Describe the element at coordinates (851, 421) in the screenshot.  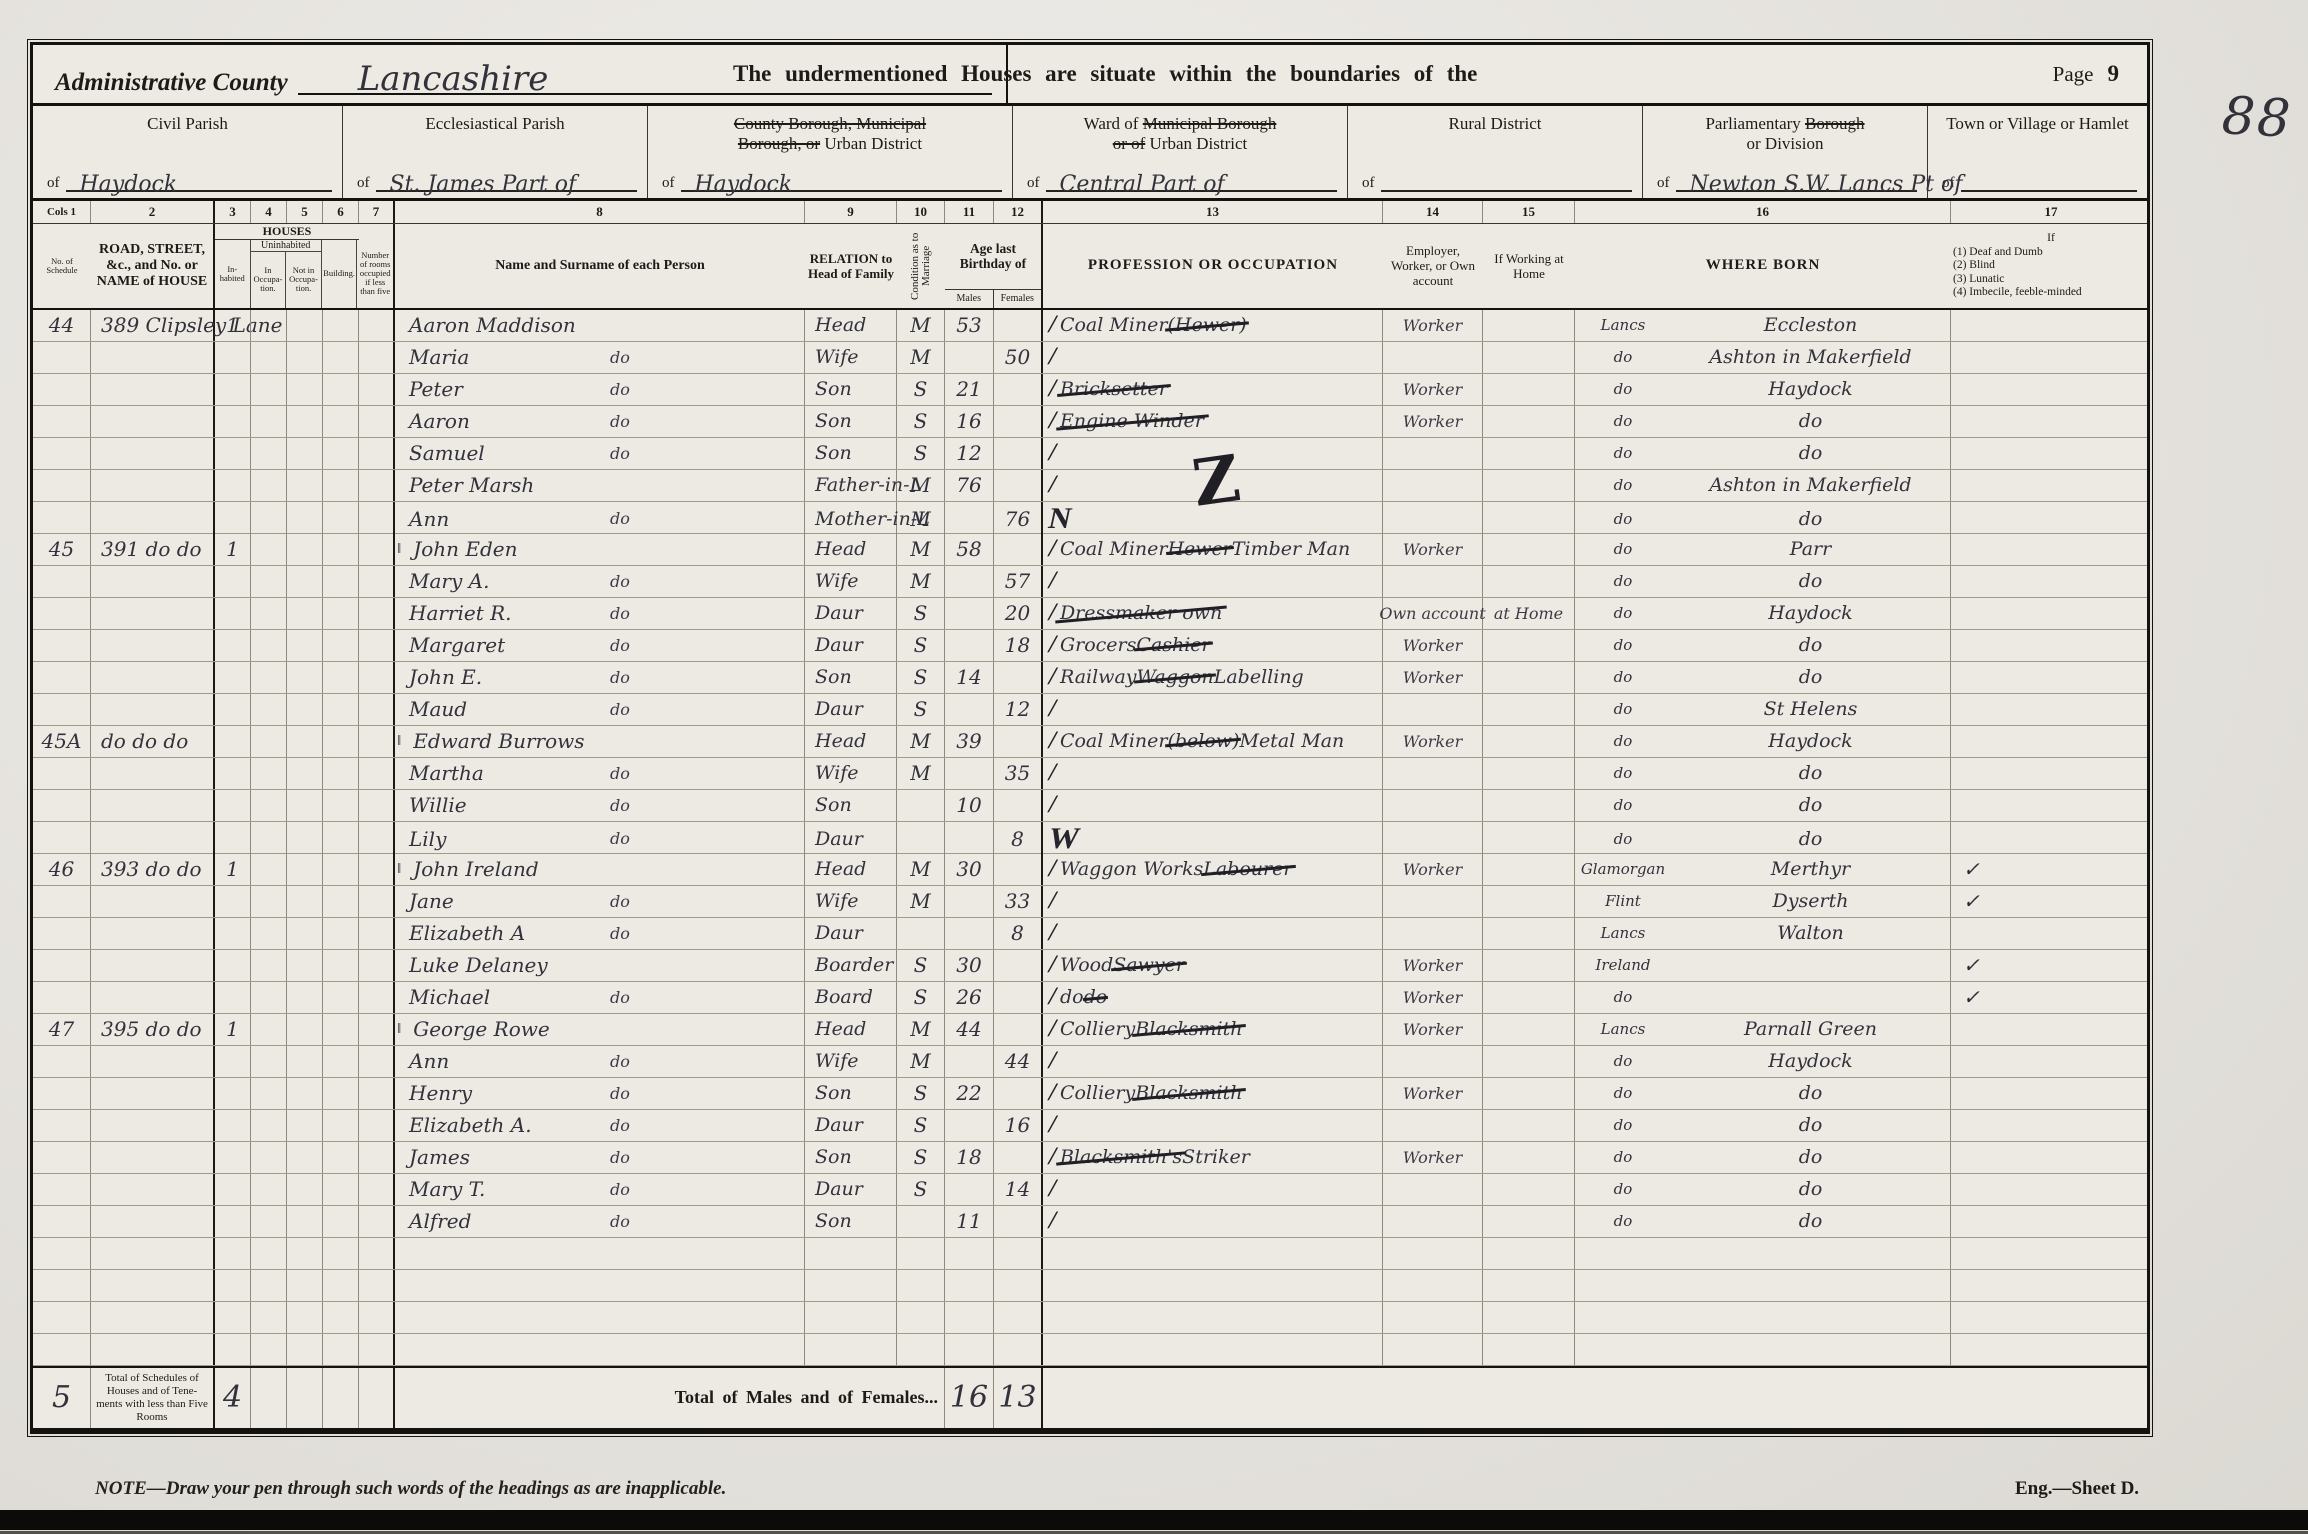
I see `cell-relation: Son` at that location.